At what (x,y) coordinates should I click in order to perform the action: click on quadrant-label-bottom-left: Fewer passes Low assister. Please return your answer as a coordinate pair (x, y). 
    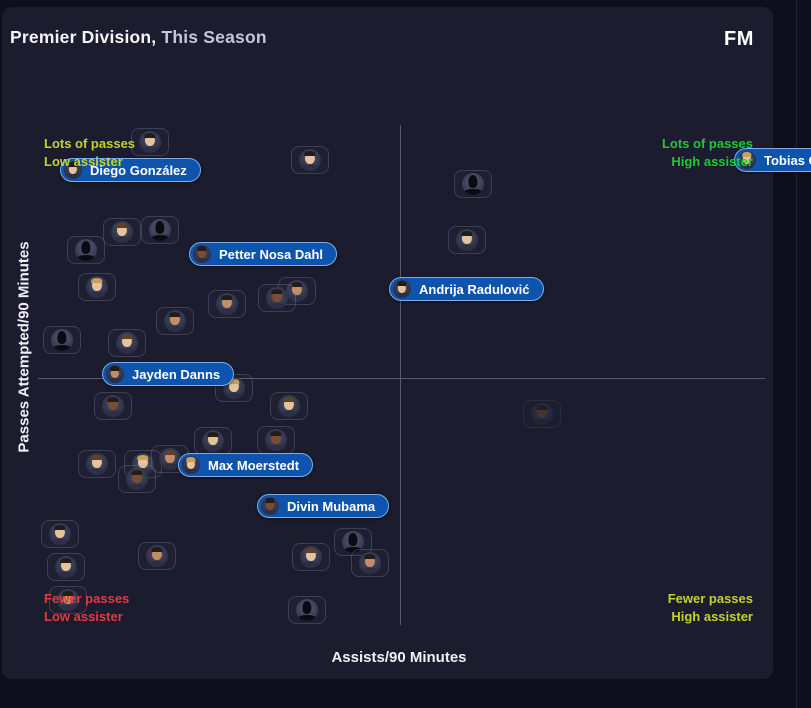
    Looking at the image, I should click on (86, 608).